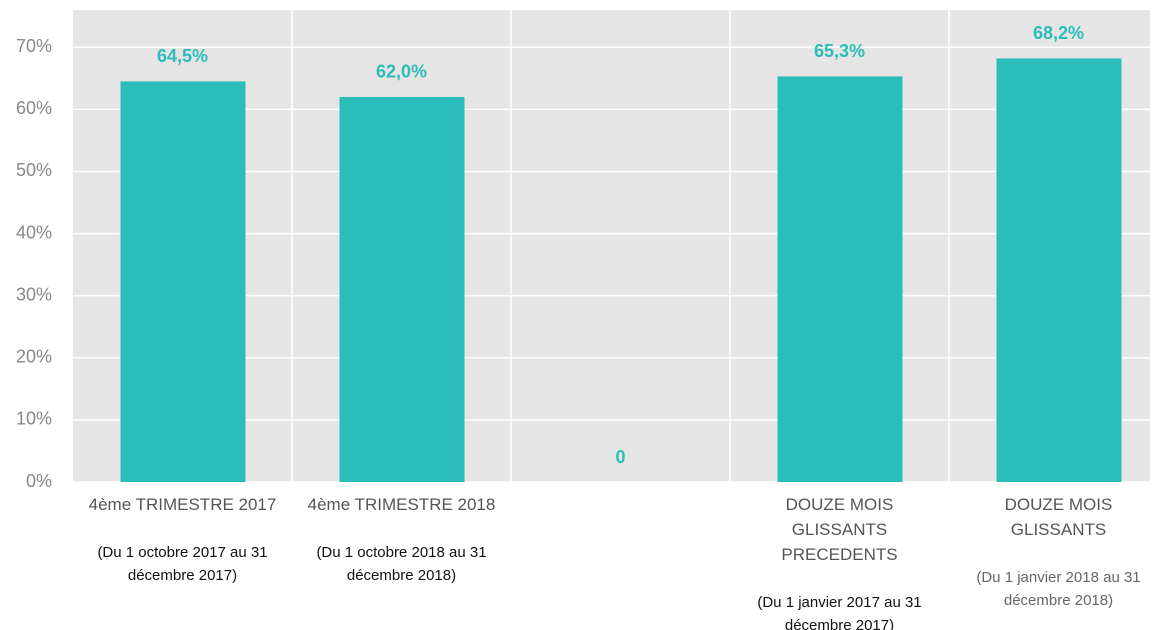 The height and width of the screenshot is (630, 1152). Describe the element at coordinates (34, 357) in the screenshot. I see `y-tick-label: 20%` at that location.